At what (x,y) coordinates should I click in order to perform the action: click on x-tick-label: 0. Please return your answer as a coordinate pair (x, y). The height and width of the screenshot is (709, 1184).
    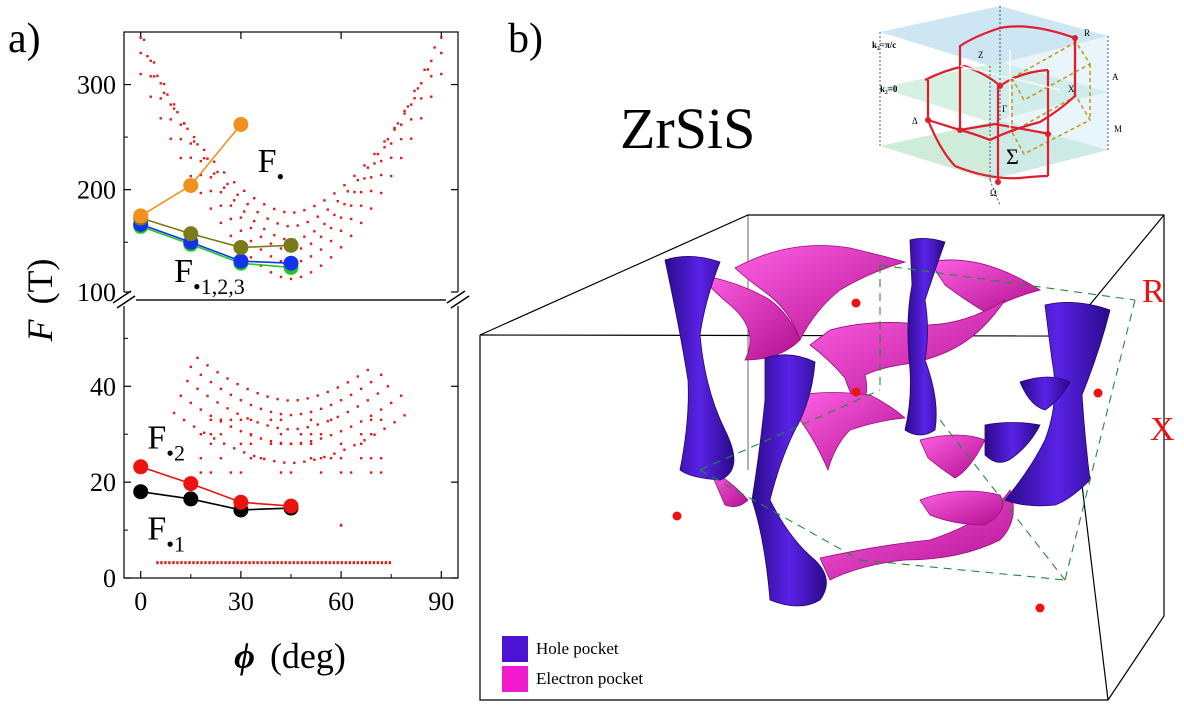
    Looking at the image, I should click on (140, 601).